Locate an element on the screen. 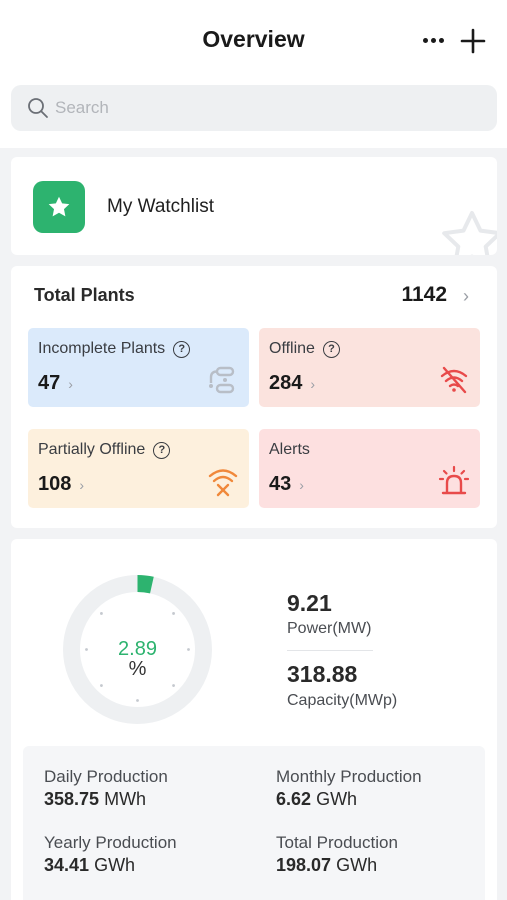 This screenshot has height=900, width=507. alerts-label: Alerts is located at coordinates (289, 449).